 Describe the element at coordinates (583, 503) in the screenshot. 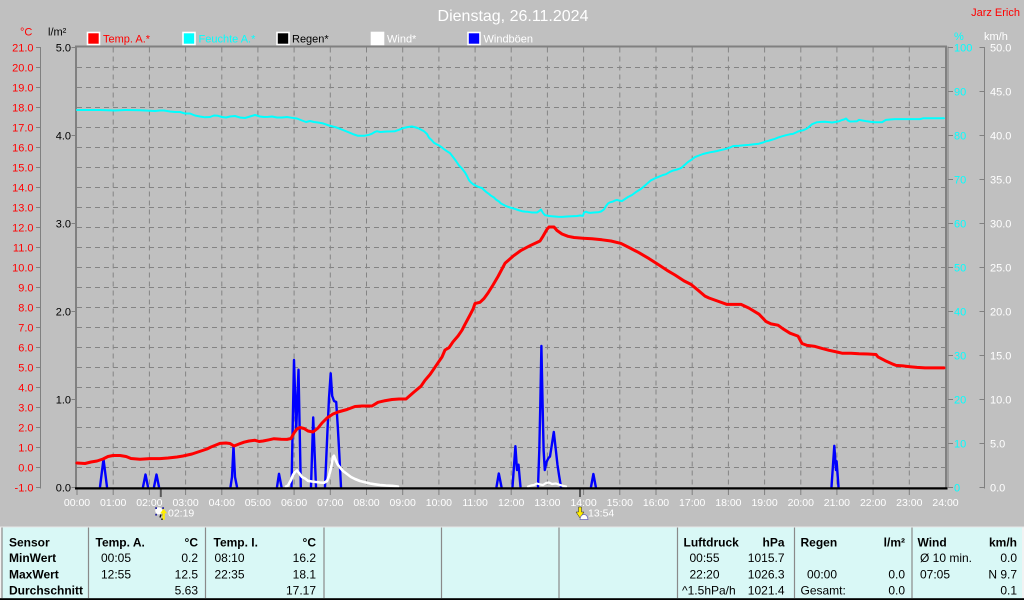

I see `svg-text: 14:00` at that location.